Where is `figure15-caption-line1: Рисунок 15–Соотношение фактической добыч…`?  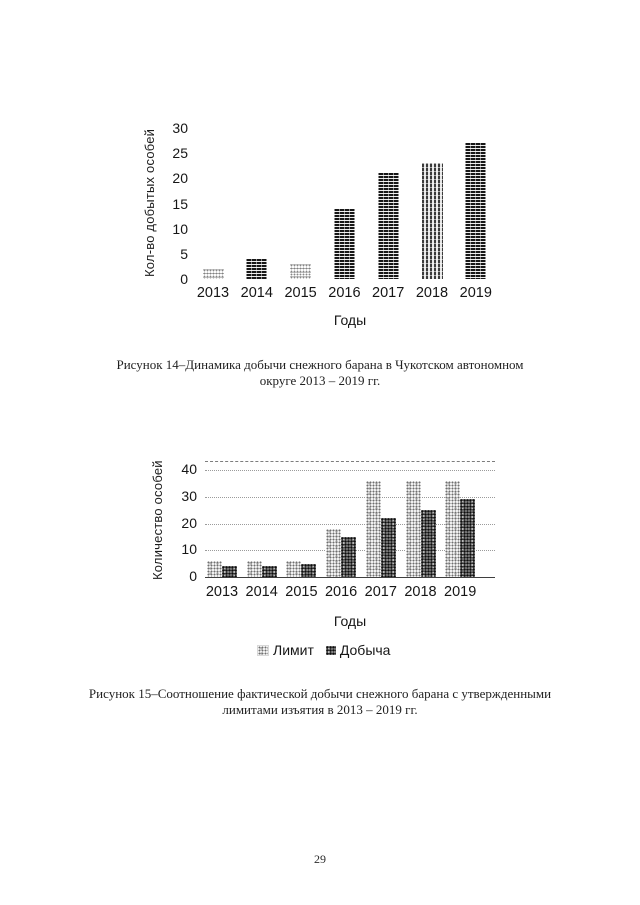 figure15-caption-line1: Рисунок 15–Соотношение фактической добыч… is located at coordinates (320, 693).